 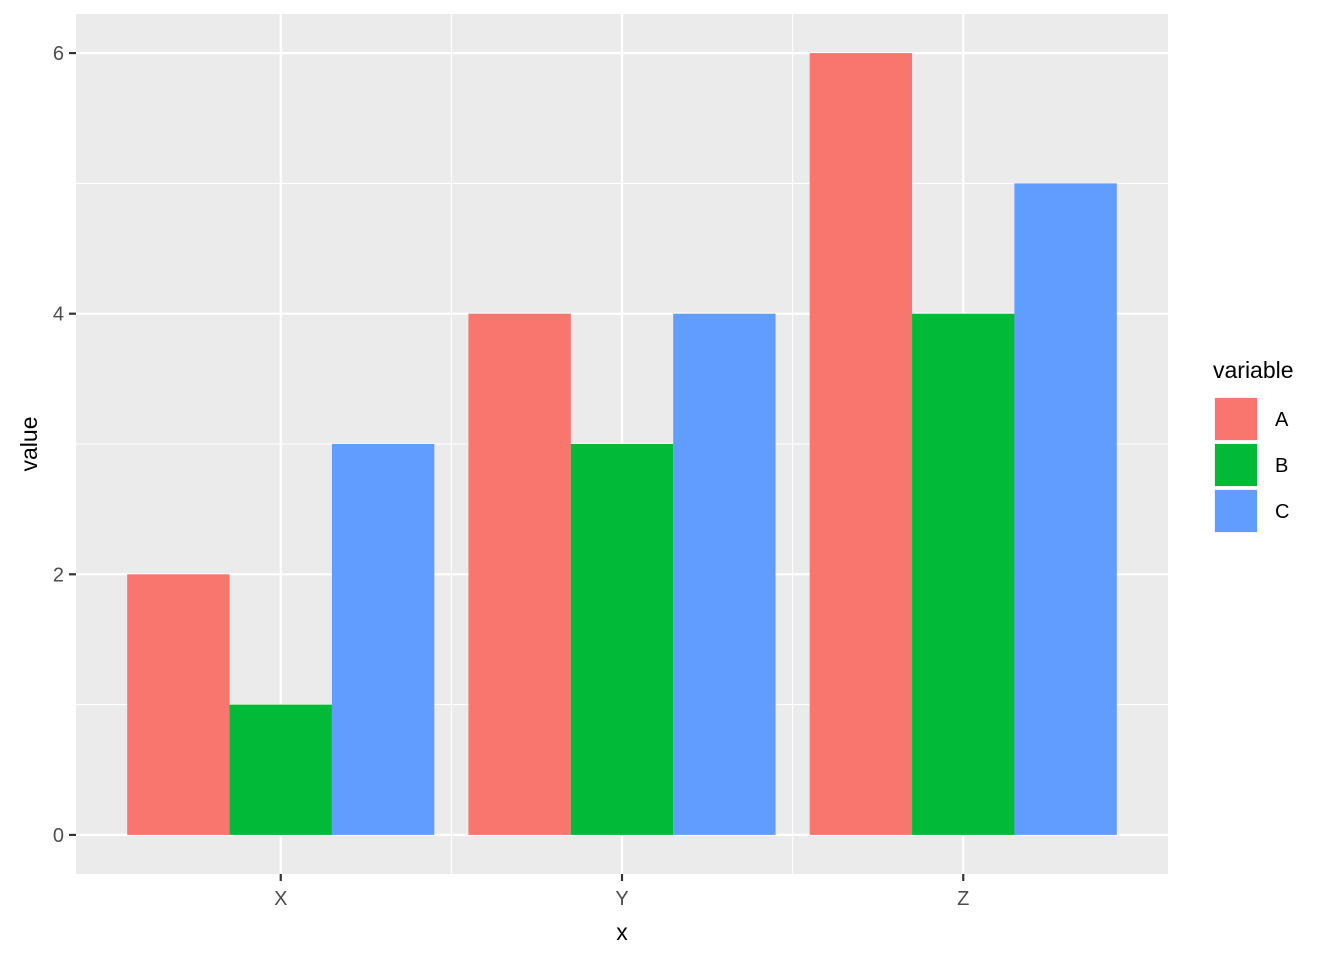 I want to click on bar-b-y, so click(x=622, y=639).